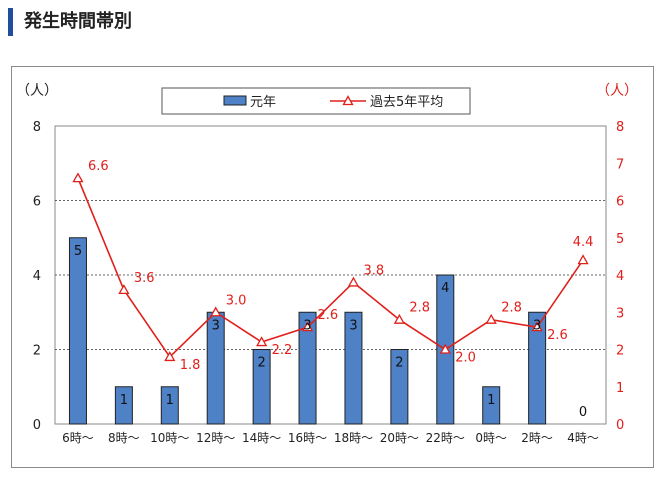 The width and height of the screenshot is (662, 478). What do you see at coordinates (399, 438) in the screenshot?
I see `category-label: 20時～` at bounding box center [399, 438].